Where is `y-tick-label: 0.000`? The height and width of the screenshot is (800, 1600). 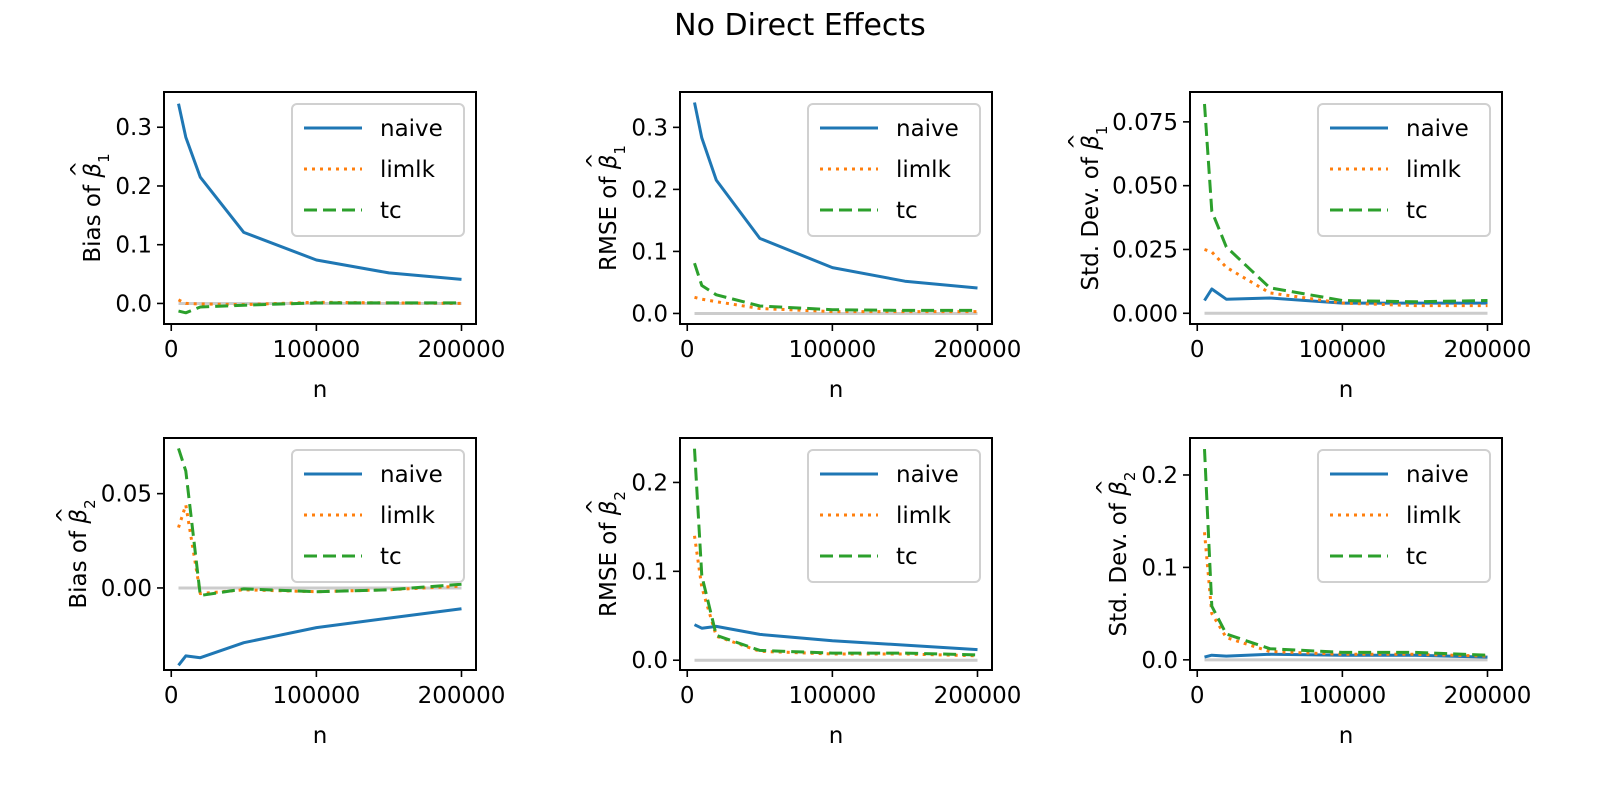 y-tick-label: 0.000 is located at coordinates (1145, 314).